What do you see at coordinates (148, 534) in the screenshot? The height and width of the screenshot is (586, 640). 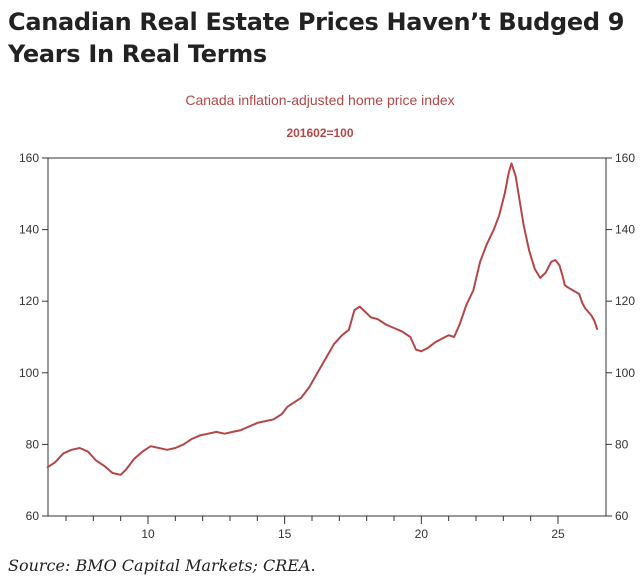 I see `x-tick-label: 10` at bounding box center [148, 534].